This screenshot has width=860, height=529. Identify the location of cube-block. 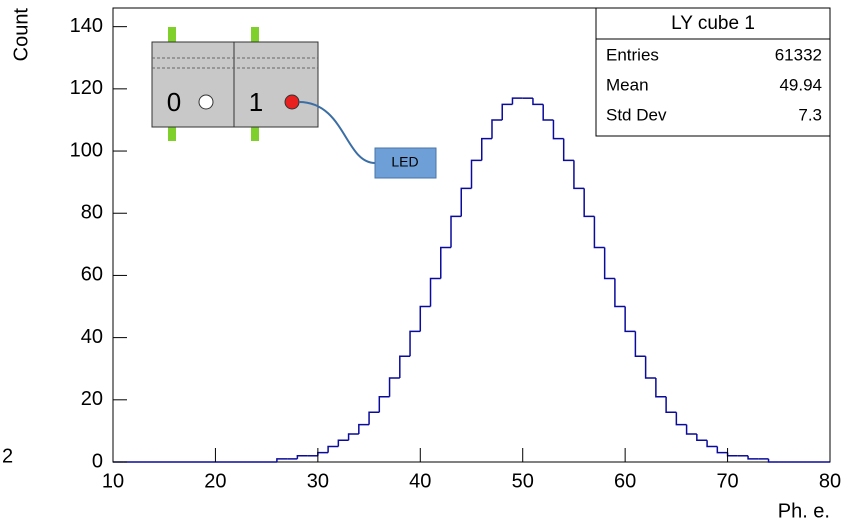
(235, 84).